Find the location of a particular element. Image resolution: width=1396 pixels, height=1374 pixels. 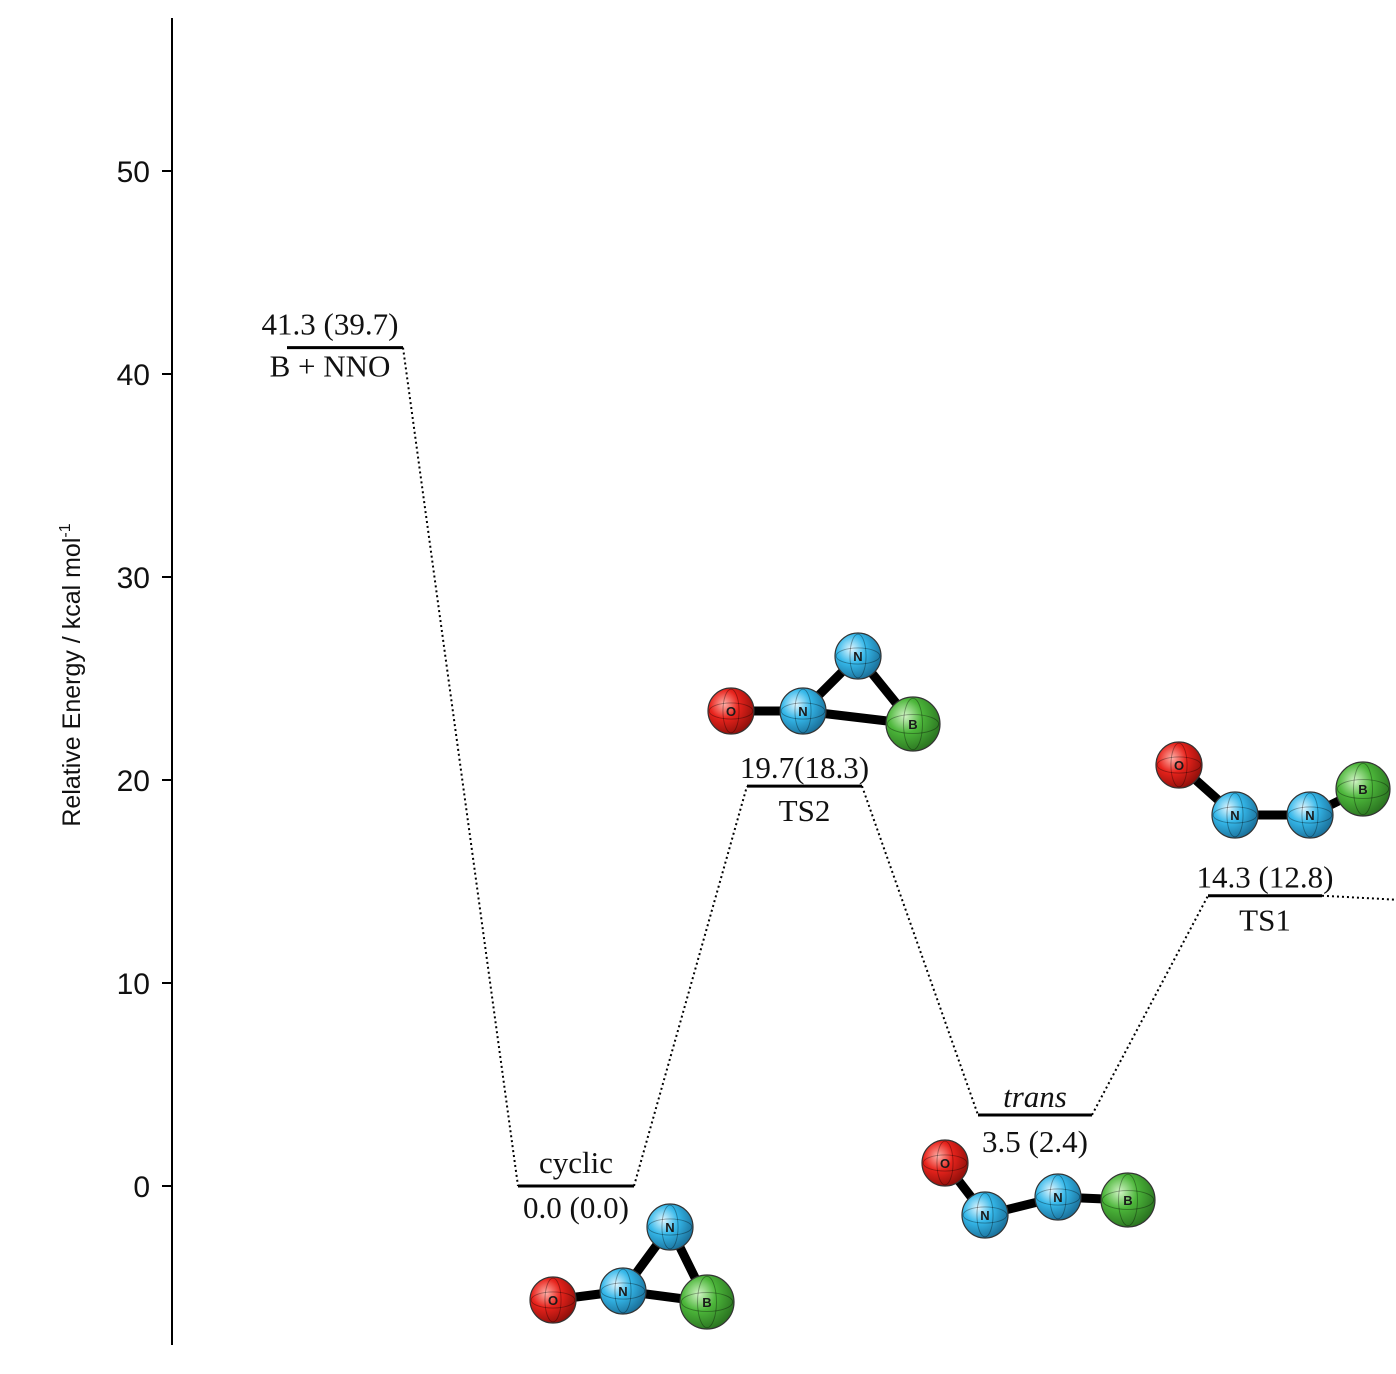

y-axis-ticks: 0 10 20 30 40 50 is located at coordinates (144, 680).